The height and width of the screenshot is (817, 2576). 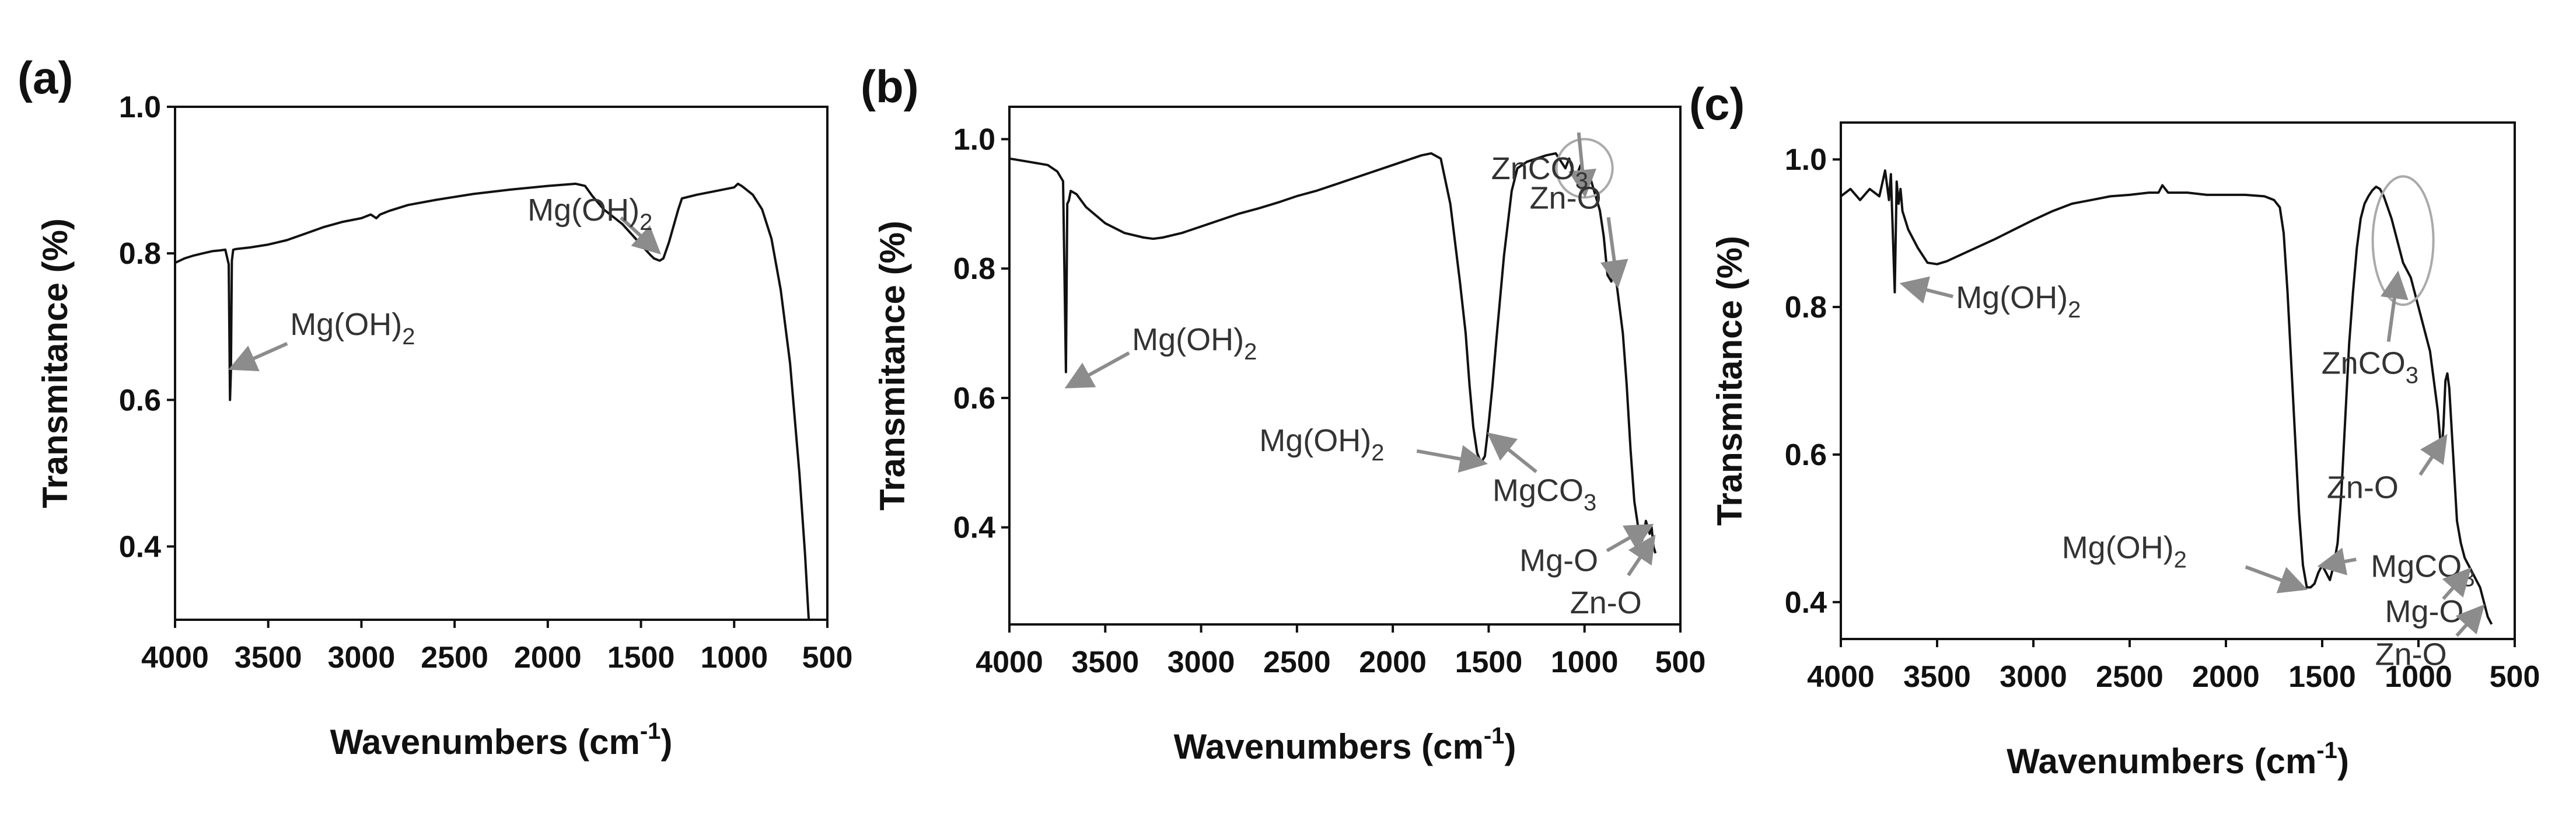 What do you see at coordinates (45, 77) in the screenshot?
I see `panel-label: (a)` at bounding box center [45, 77].